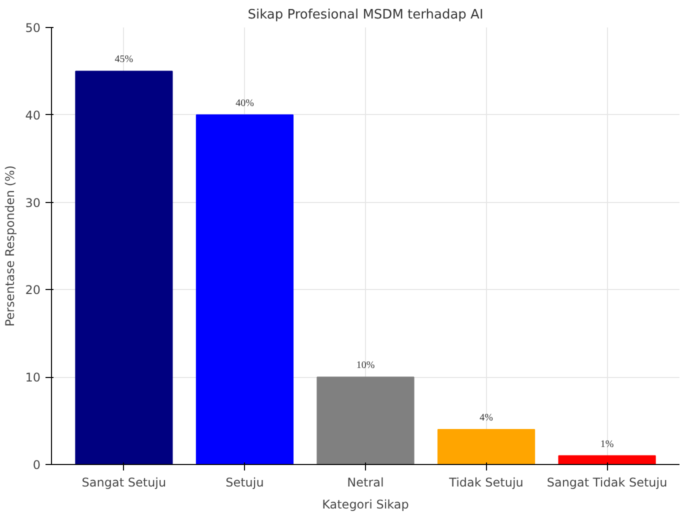 The width and height of the screenshot is (684, 514). What do you see at coordinates (124, 483) in the screenshot?
I see `x-tick-label: Sangat Setuju` at bounding box center [124, 483].